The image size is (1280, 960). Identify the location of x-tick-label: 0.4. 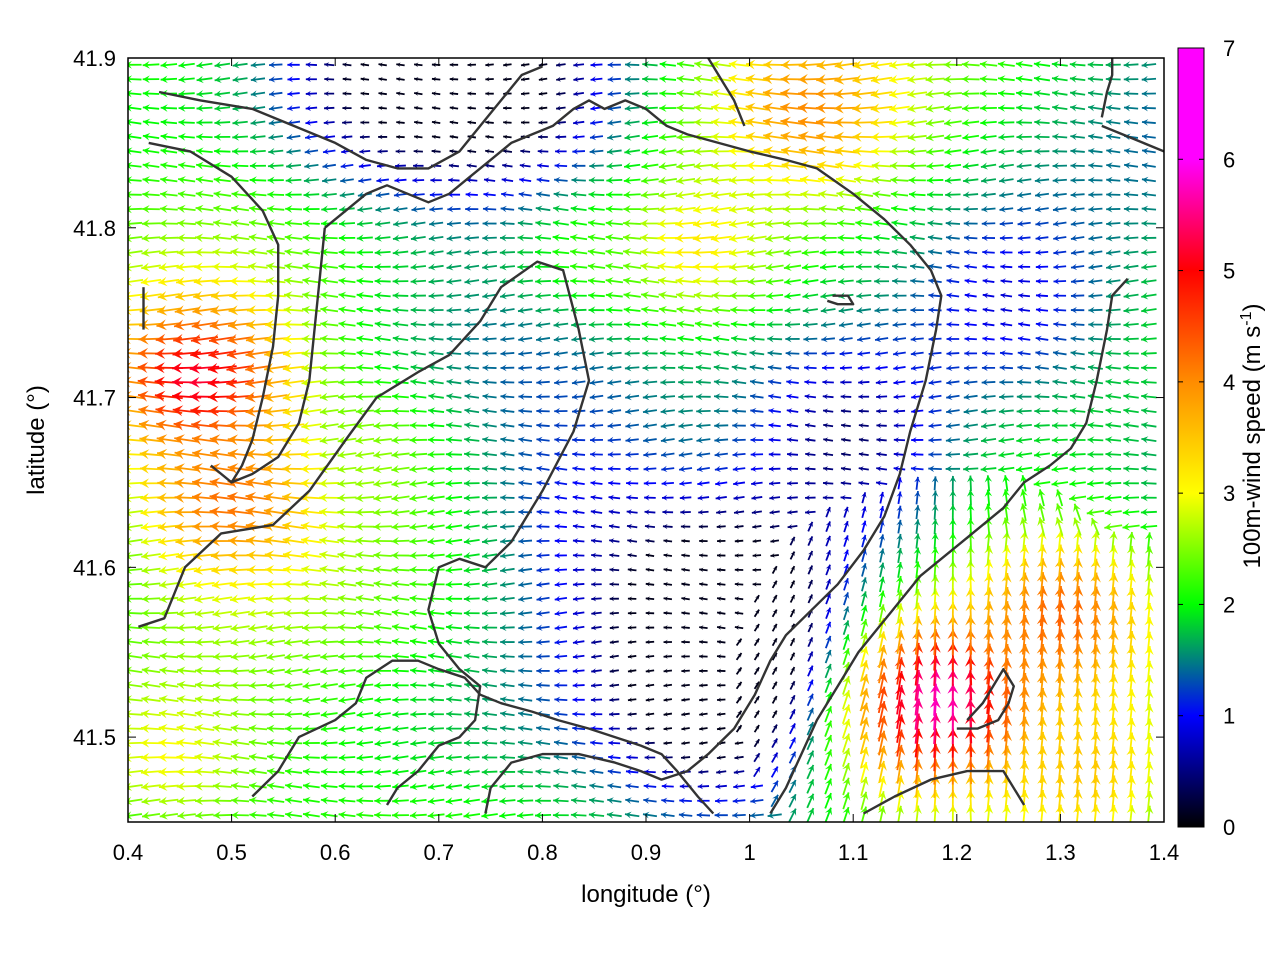
(128, 852).